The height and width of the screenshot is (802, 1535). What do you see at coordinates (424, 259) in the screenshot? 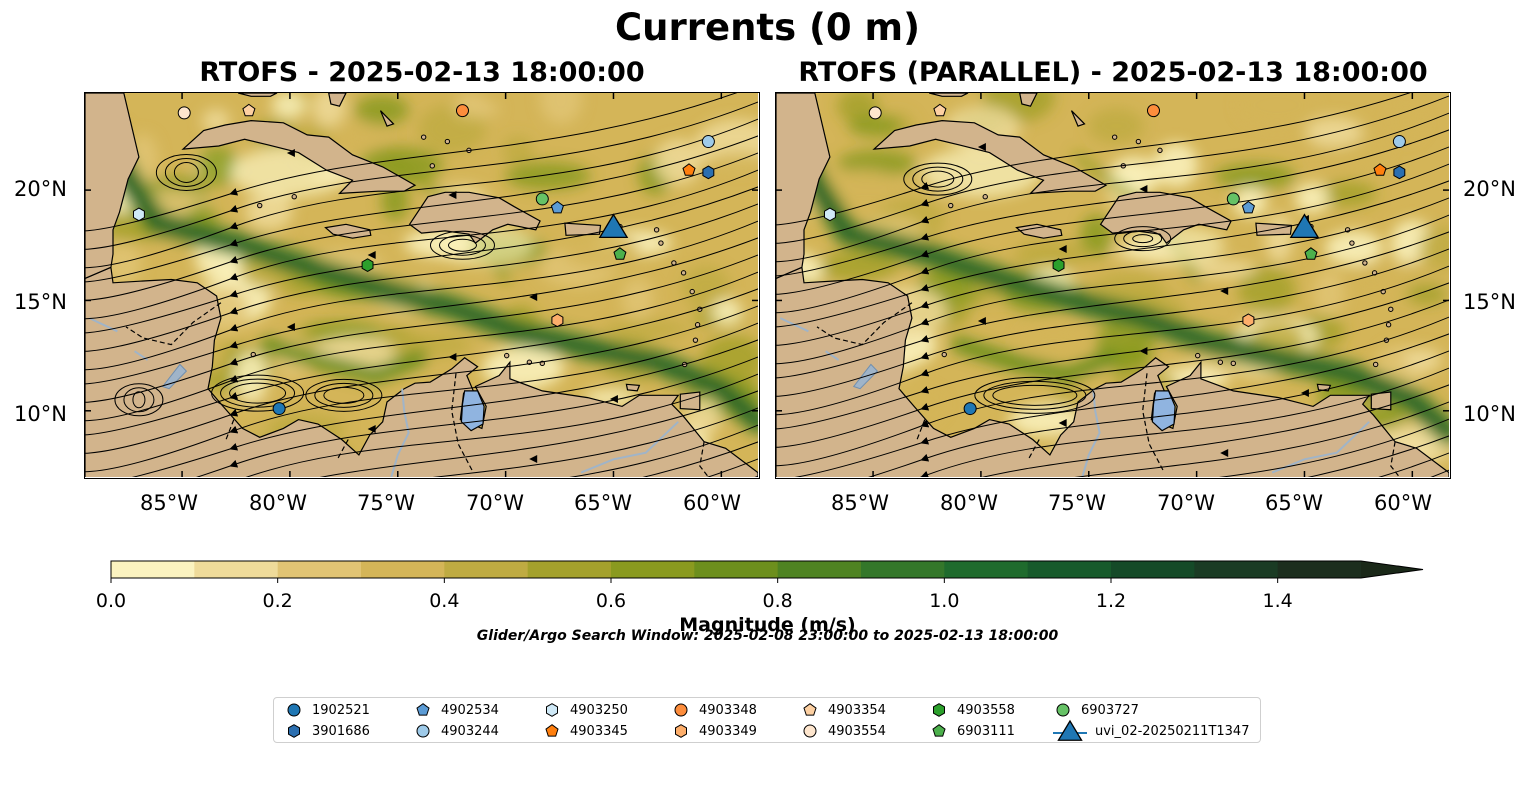
I see `profiler-markers` at bounding box center [424, 259].